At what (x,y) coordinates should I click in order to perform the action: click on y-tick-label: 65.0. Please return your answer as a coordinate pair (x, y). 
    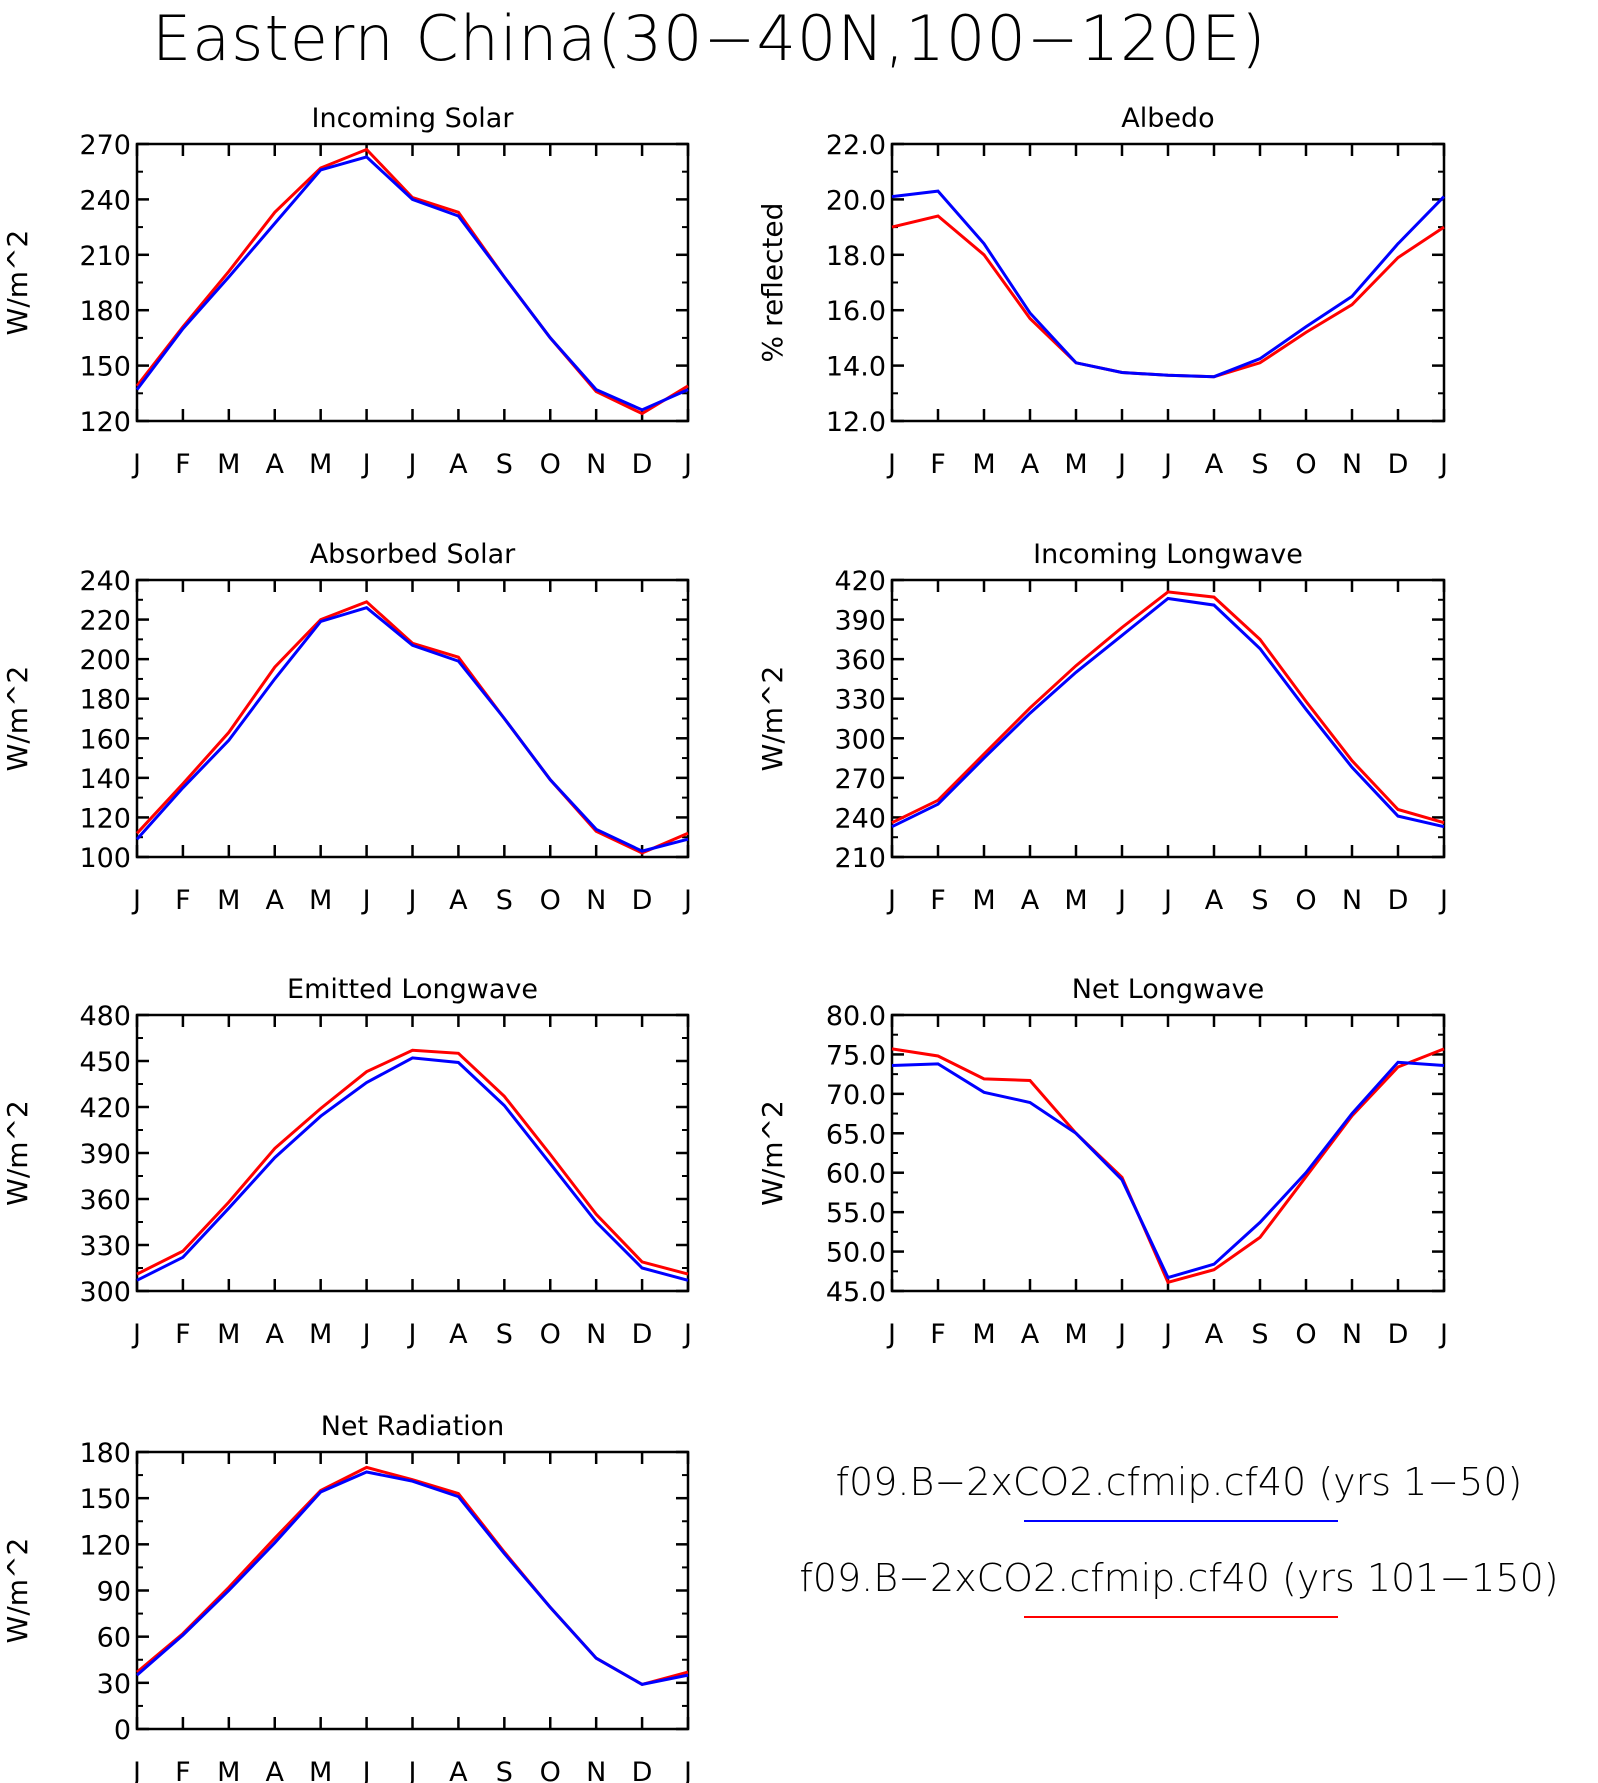
    Looking at the image, I should click on (856, 1134).